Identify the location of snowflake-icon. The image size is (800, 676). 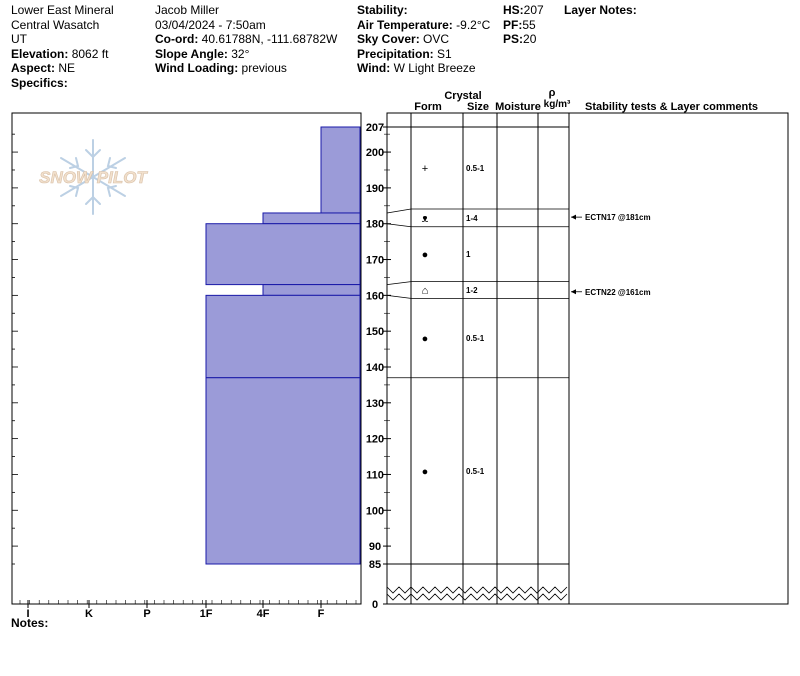
(93, 177).